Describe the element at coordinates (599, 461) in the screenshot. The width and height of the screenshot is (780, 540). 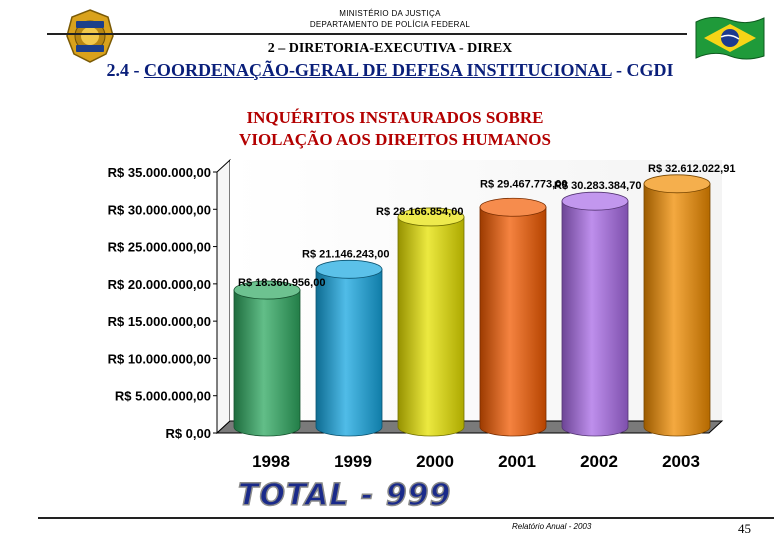
I see `x-tick-label: 2002` at that location.